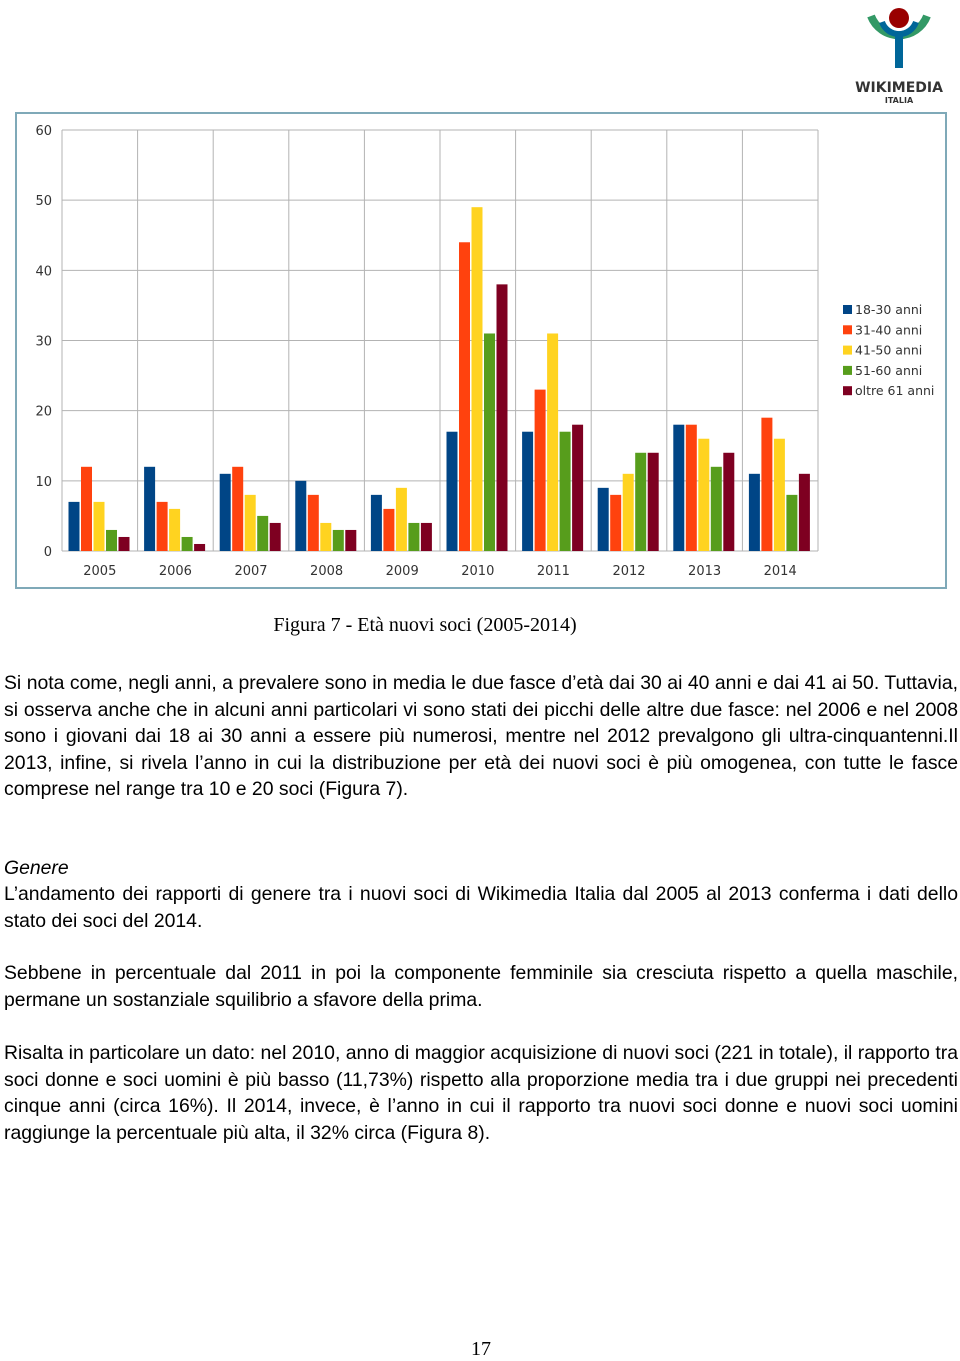 The width and height of the screenshot is (960, 1361). Describe the element at coordinates (780, 571) in the screenshot. I see `x-tick-label: 2014` at that location.